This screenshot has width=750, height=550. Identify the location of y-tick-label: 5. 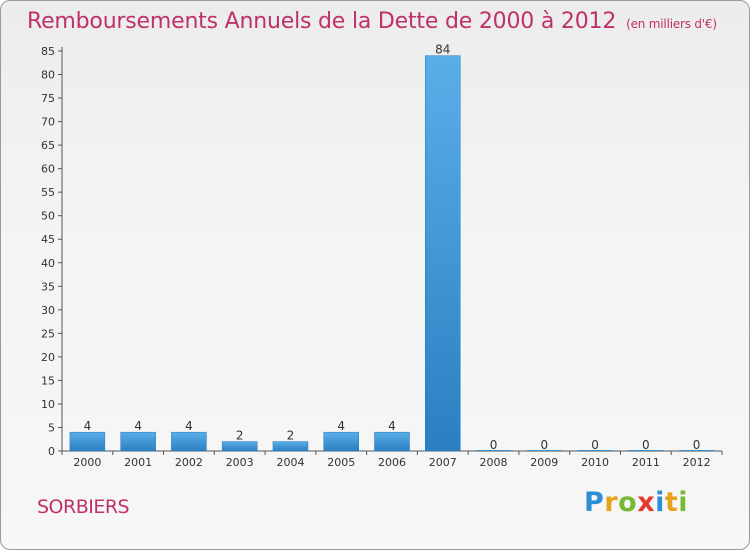
(51, 427).